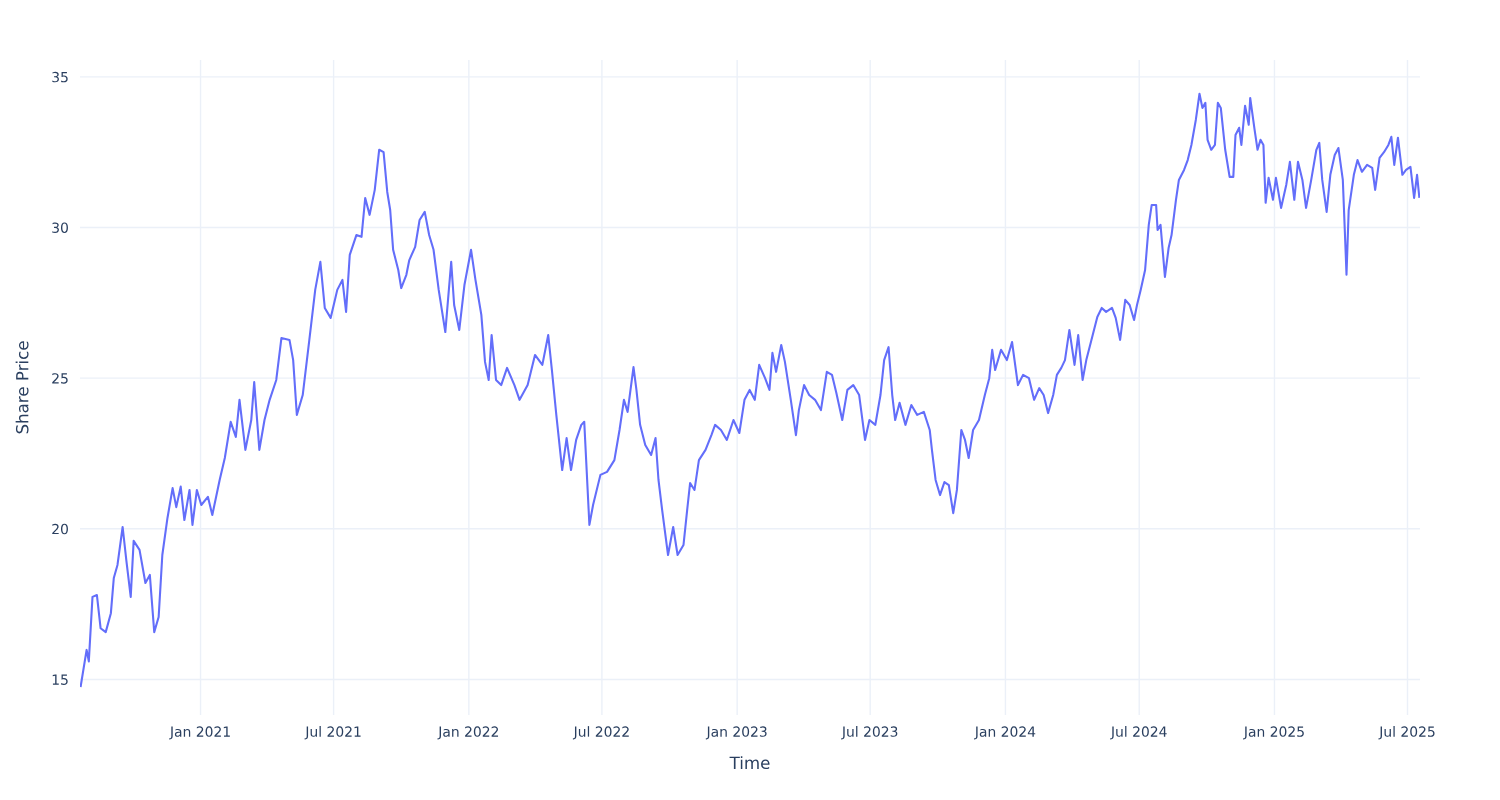 This screenshot has width=1500, height=800. What do you see at coordinates (22, 387) in the screenshot?
I see `y-axis-title: Share Price` at bounding box center [22, 387].